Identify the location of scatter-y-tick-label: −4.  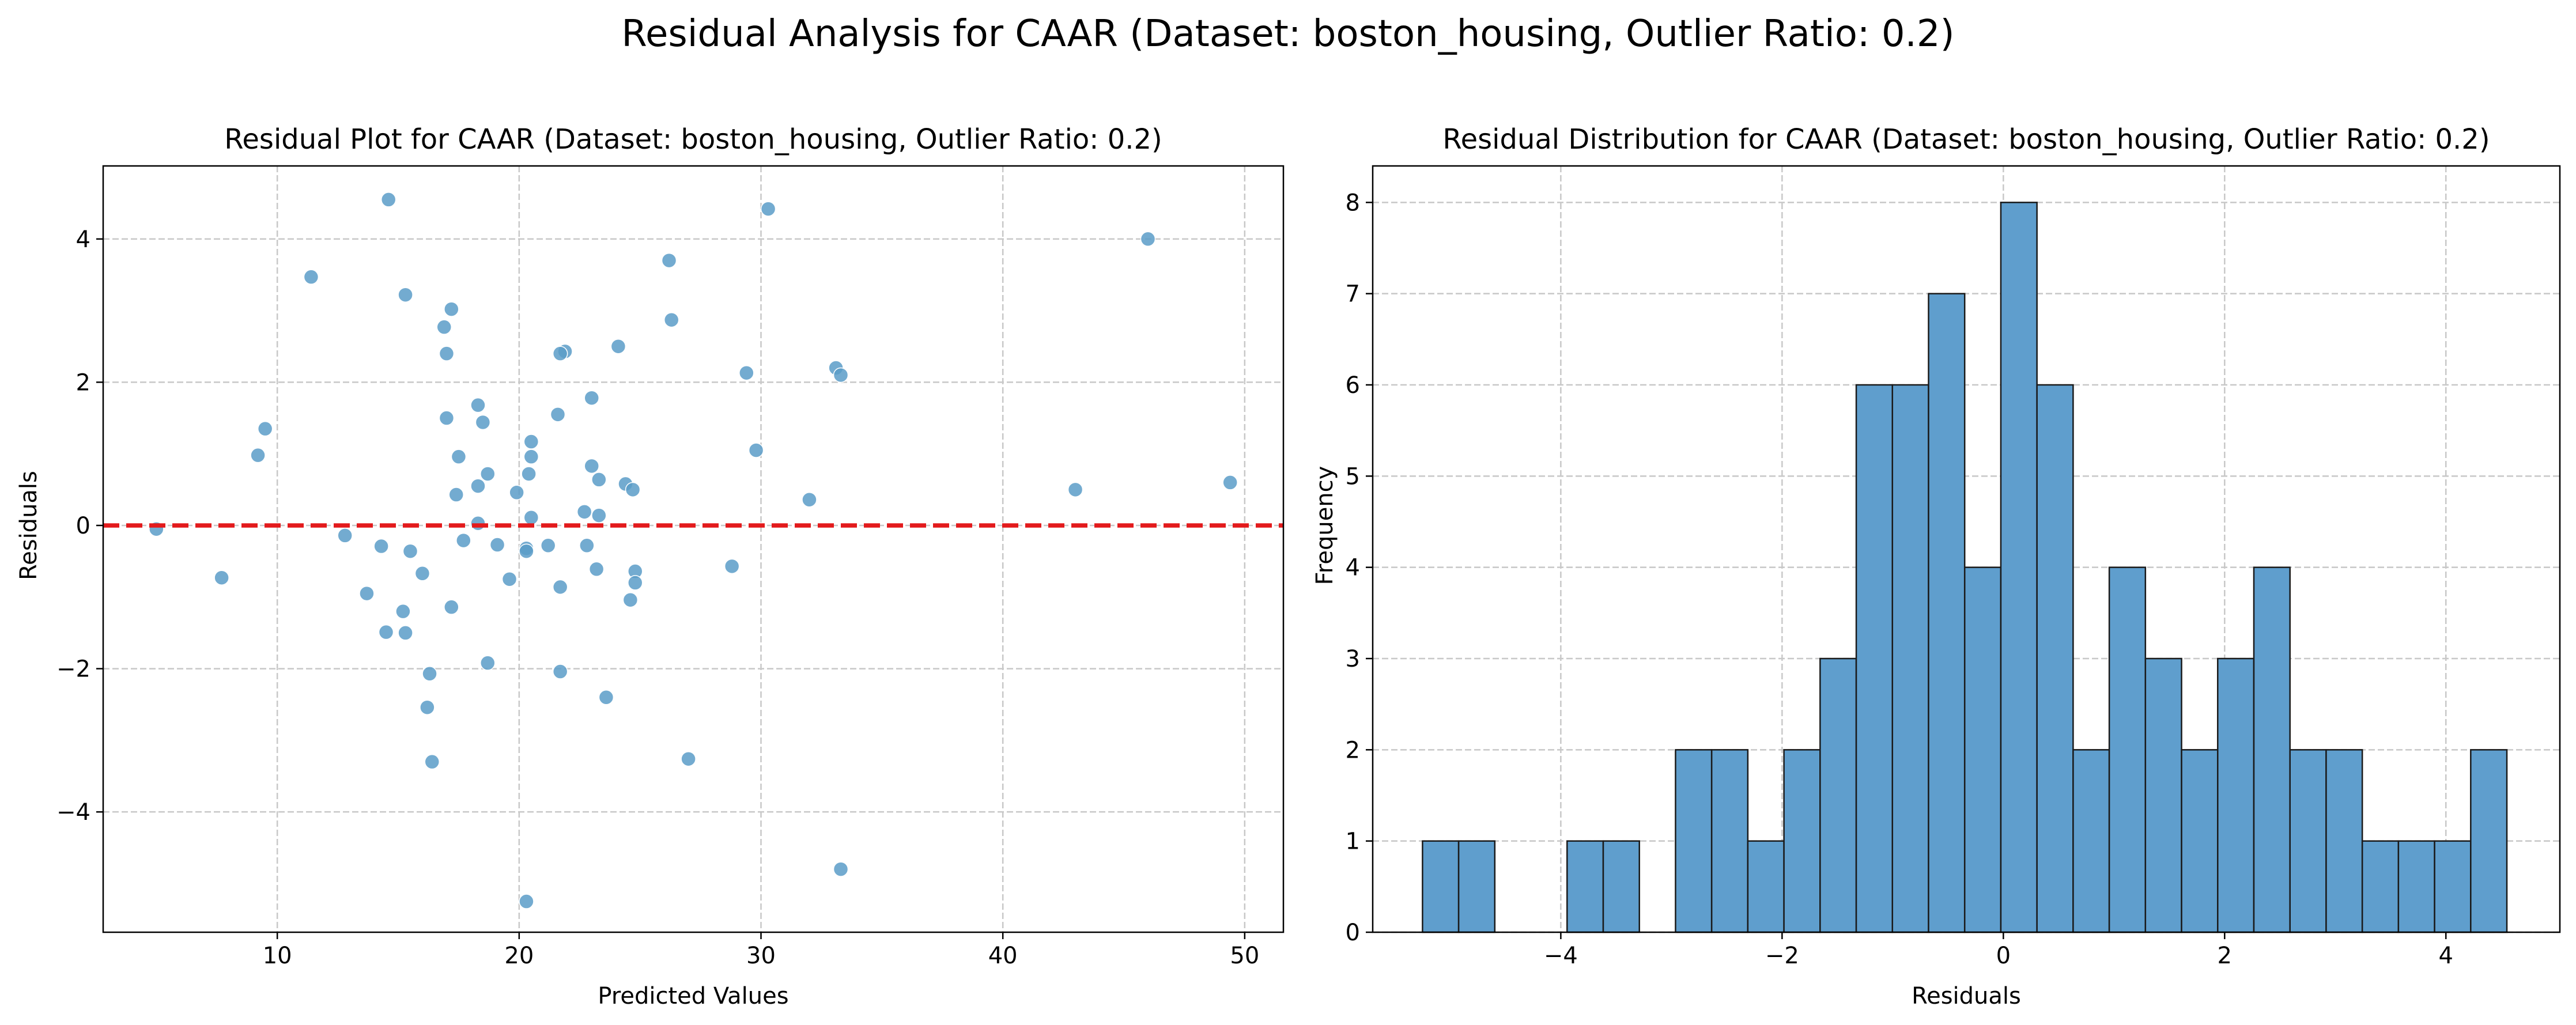
(73, 812).